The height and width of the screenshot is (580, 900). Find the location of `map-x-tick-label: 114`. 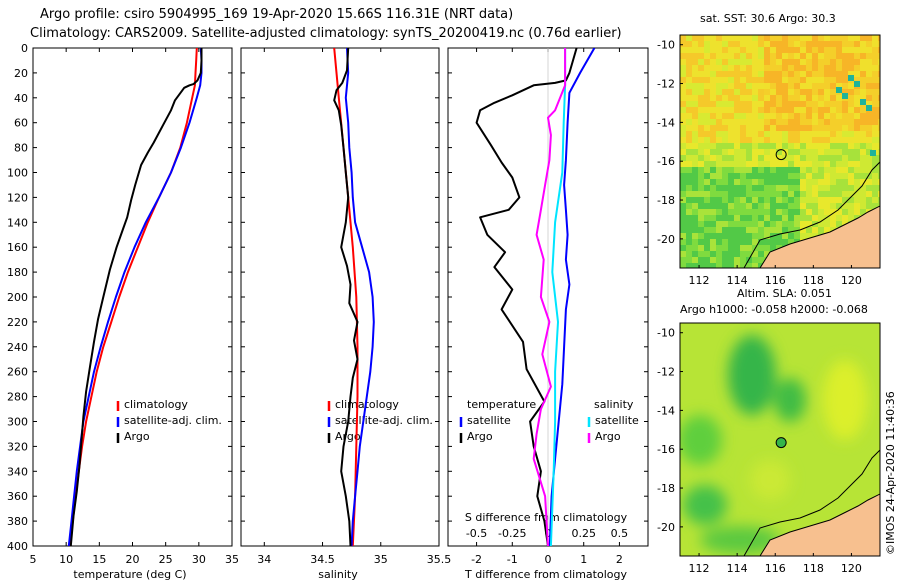

map-x-tick-label: 114 is located at coordinates (737, 568).